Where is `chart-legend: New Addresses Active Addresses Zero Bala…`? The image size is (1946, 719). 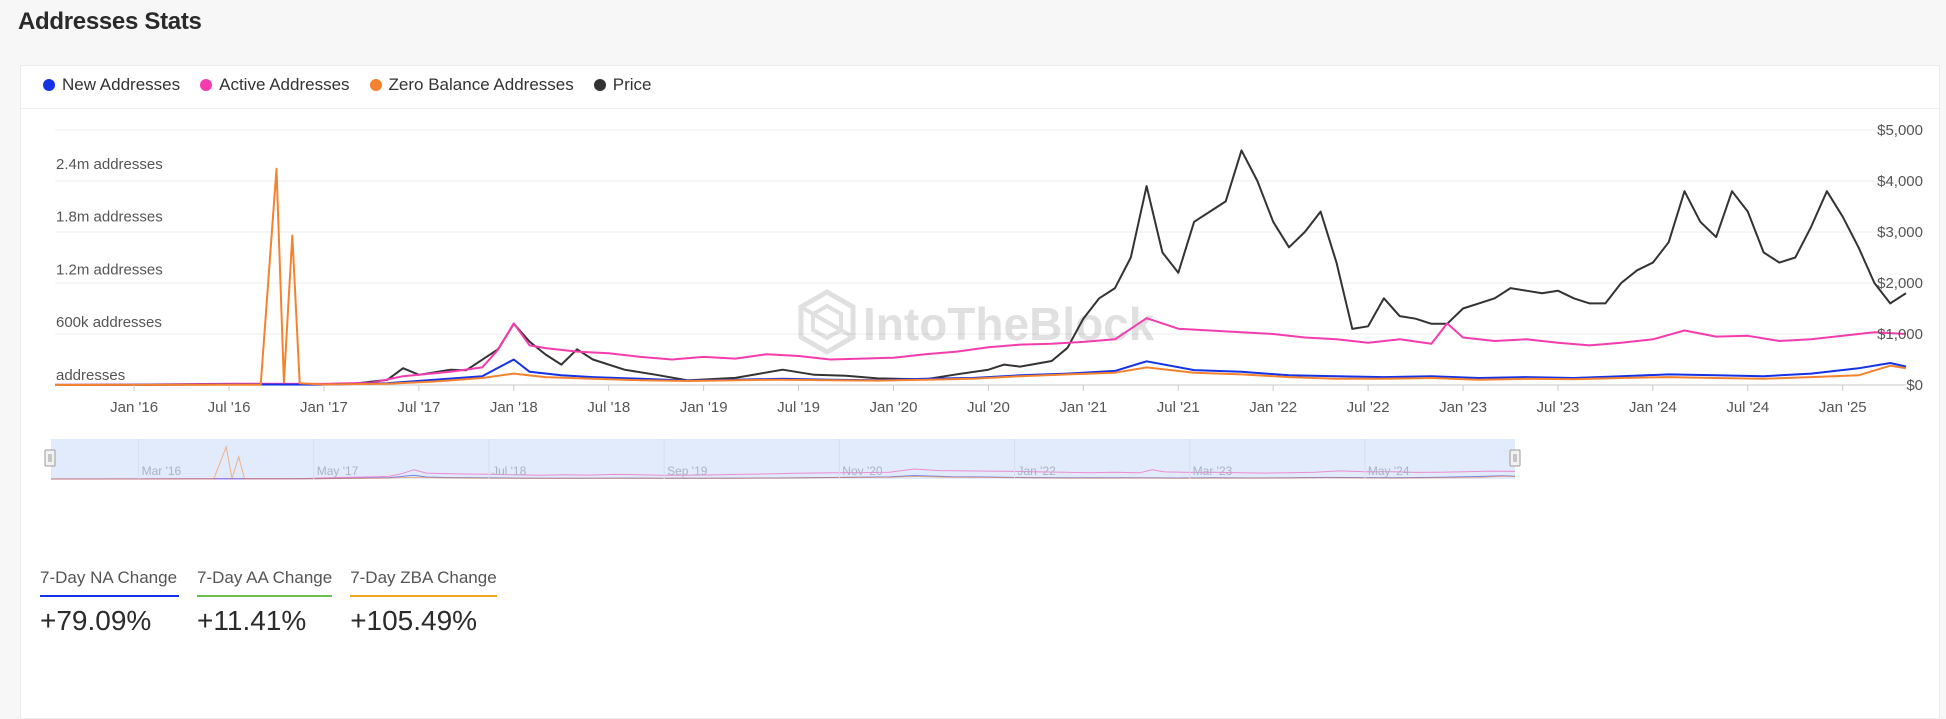 chart-legend: New Addresses Active Addresses Zero Bala… is located at coordinates (347, 85).